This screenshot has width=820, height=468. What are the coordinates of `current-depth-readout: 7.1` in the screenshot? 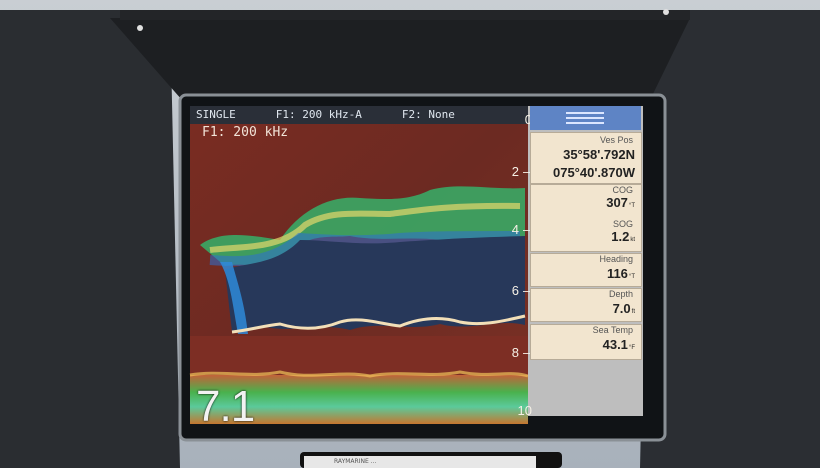 It's located at (225, 406).